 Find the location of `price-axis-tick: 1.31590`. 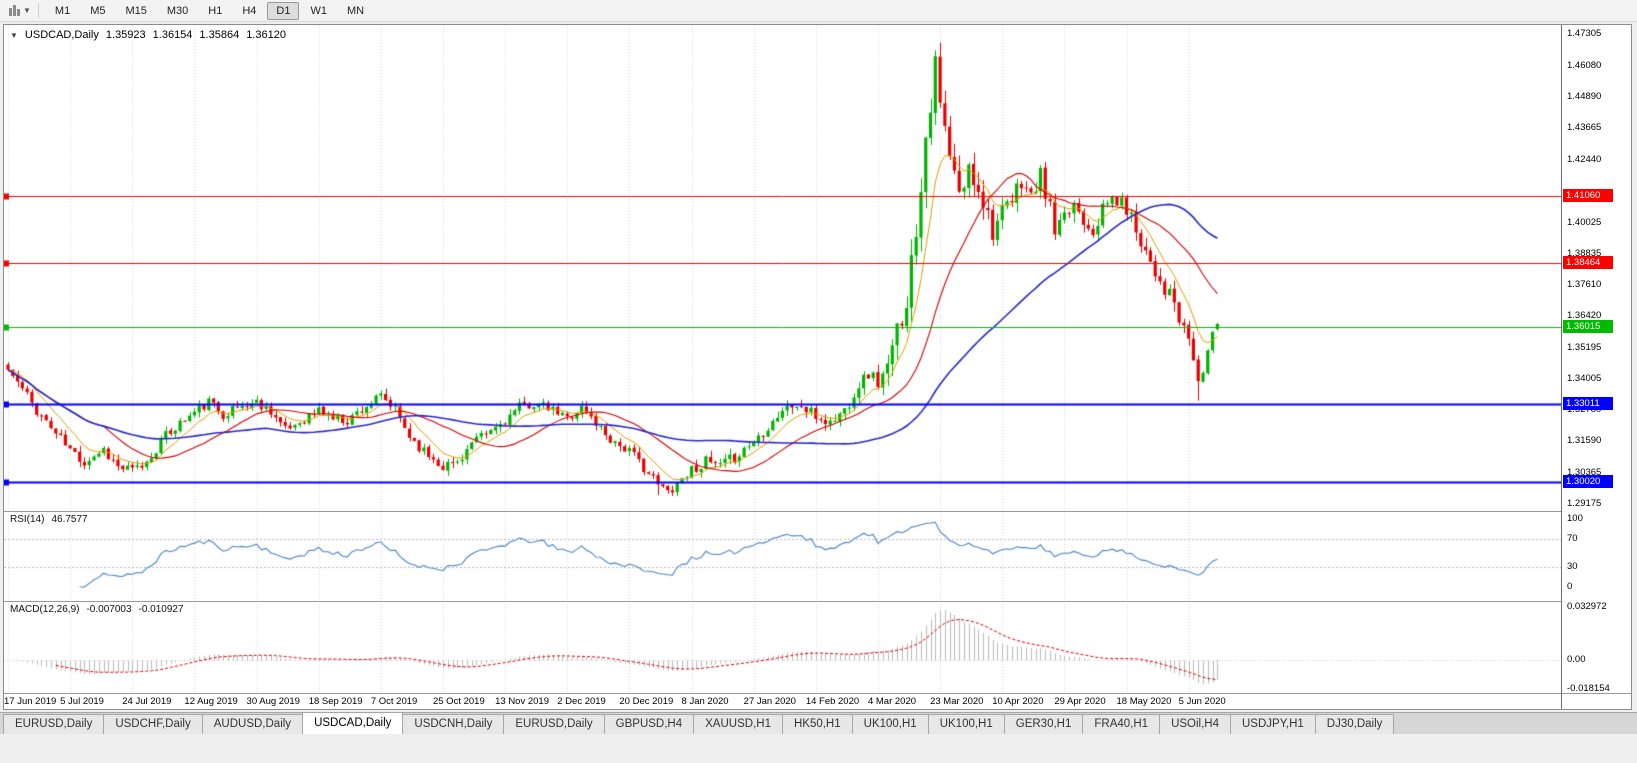

price-axis-tick: 1.31590 is located at coordinates (1584, 441).